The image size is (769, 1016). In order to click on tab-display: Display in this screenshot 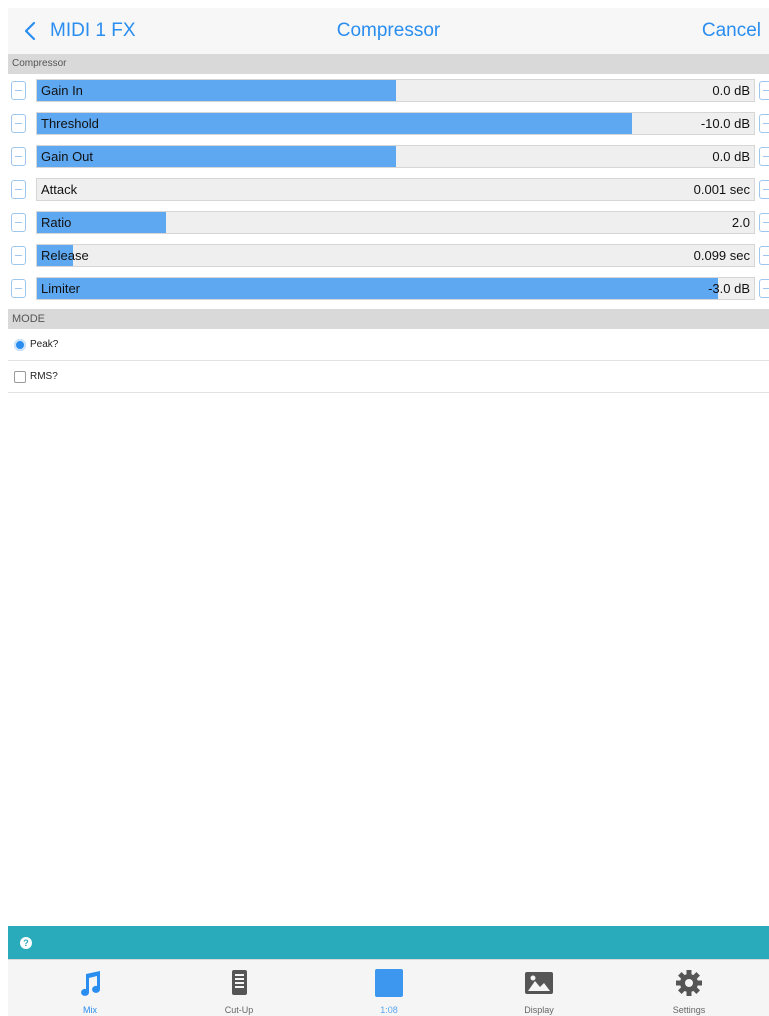, I will do `click(539, 988)`.